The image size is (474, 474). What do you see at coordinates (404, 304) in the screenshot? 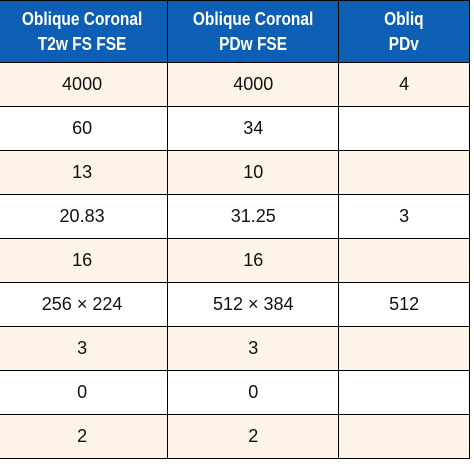
I see `table-cell: 512` at bounding box center [404, 304].